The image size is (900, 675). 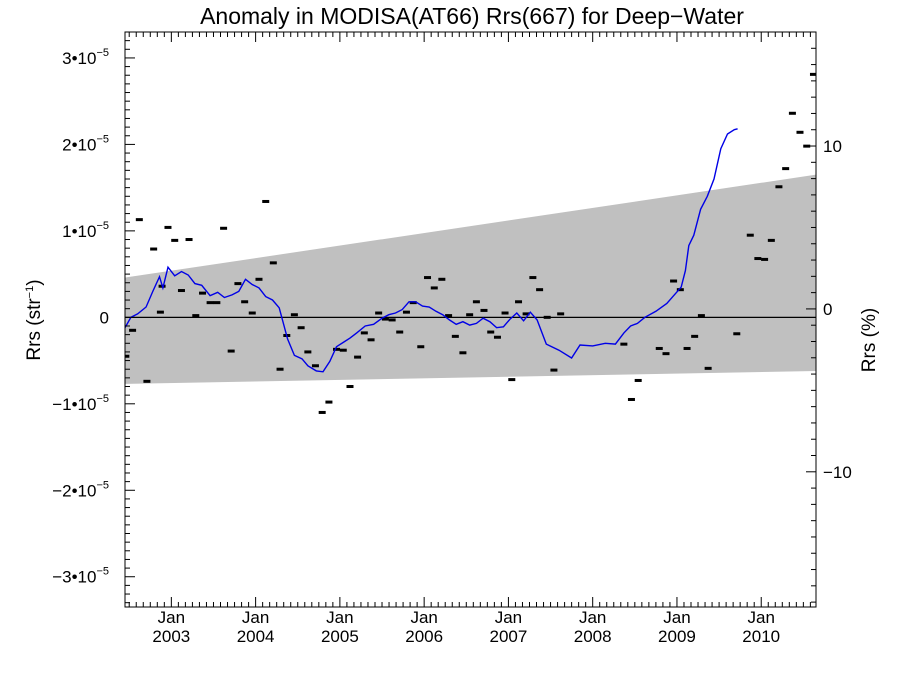 What do you see at coordinates (340, 636) in the screenshot?
I see `x-tick-label-year: 2005` at bounding box center [340, 636].